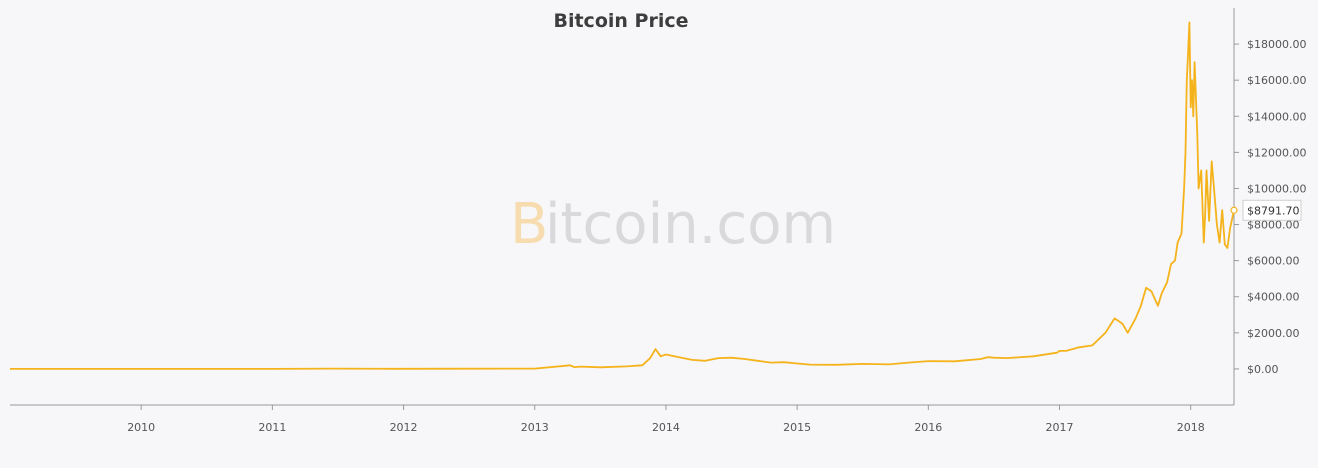 The image size is (1318, 468). What do you see at coordinates (1277, 80) in the screenshot?
I see `y-tick-label: $16000.00` at bounding box center [1277, 80].